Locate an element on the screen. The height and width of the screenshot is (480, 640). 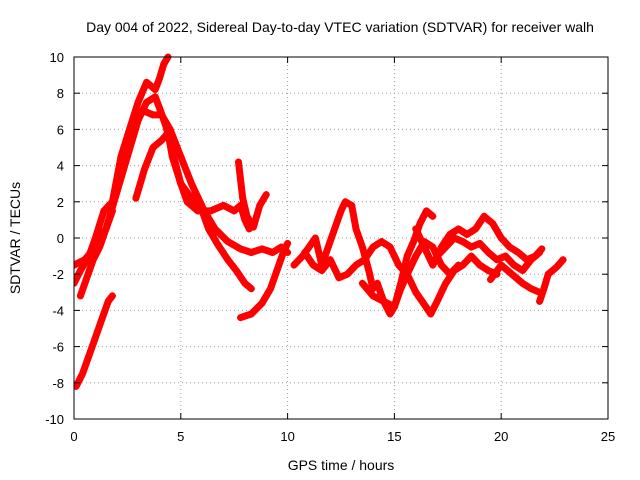
x-tick-label: 20 is located at coordinates (501, 436).